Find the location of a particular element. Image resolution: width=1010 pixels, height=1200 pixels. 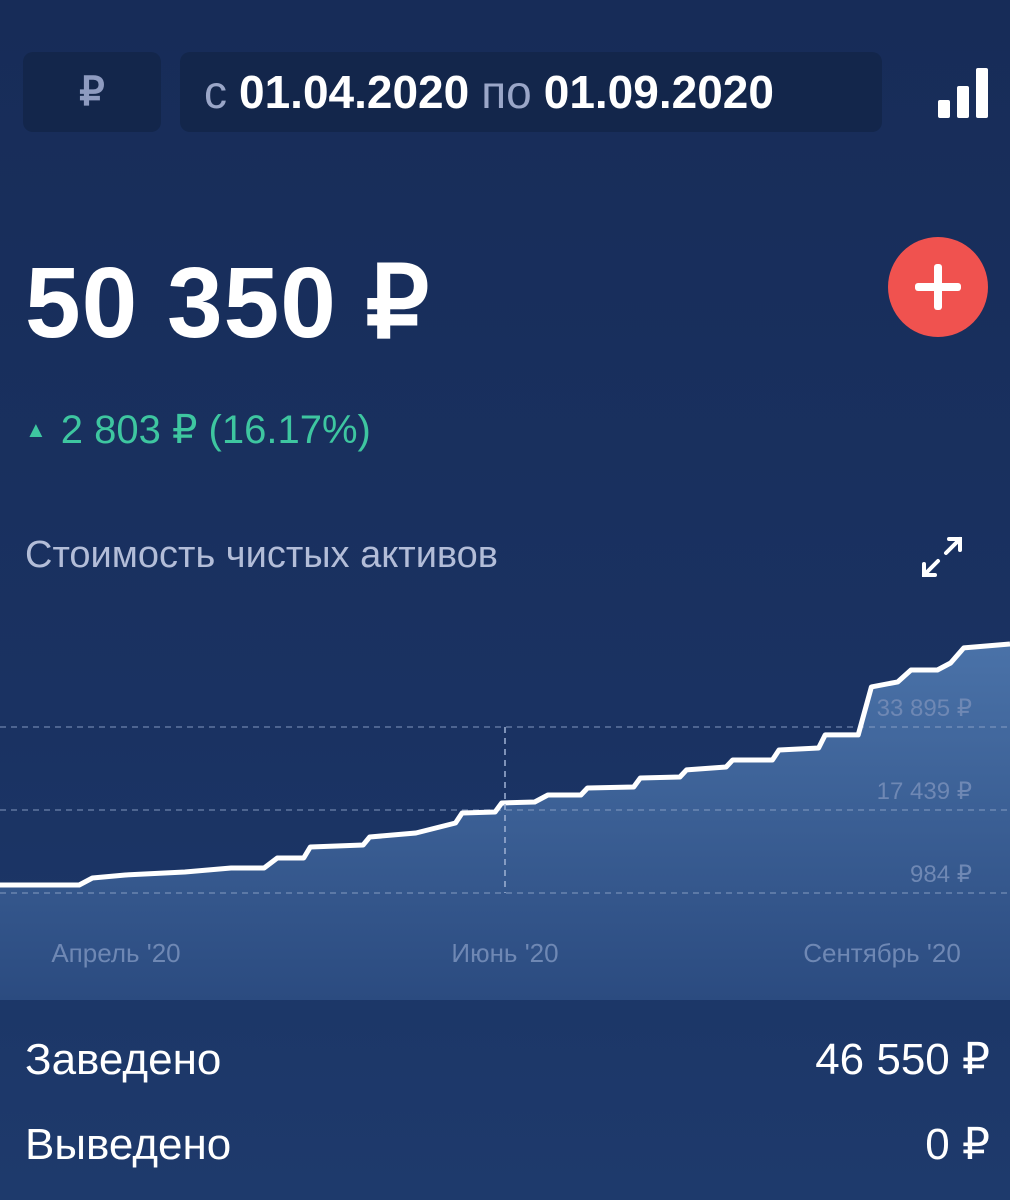

date-to: 01.09.2020 is located at coordinates (658, 92).